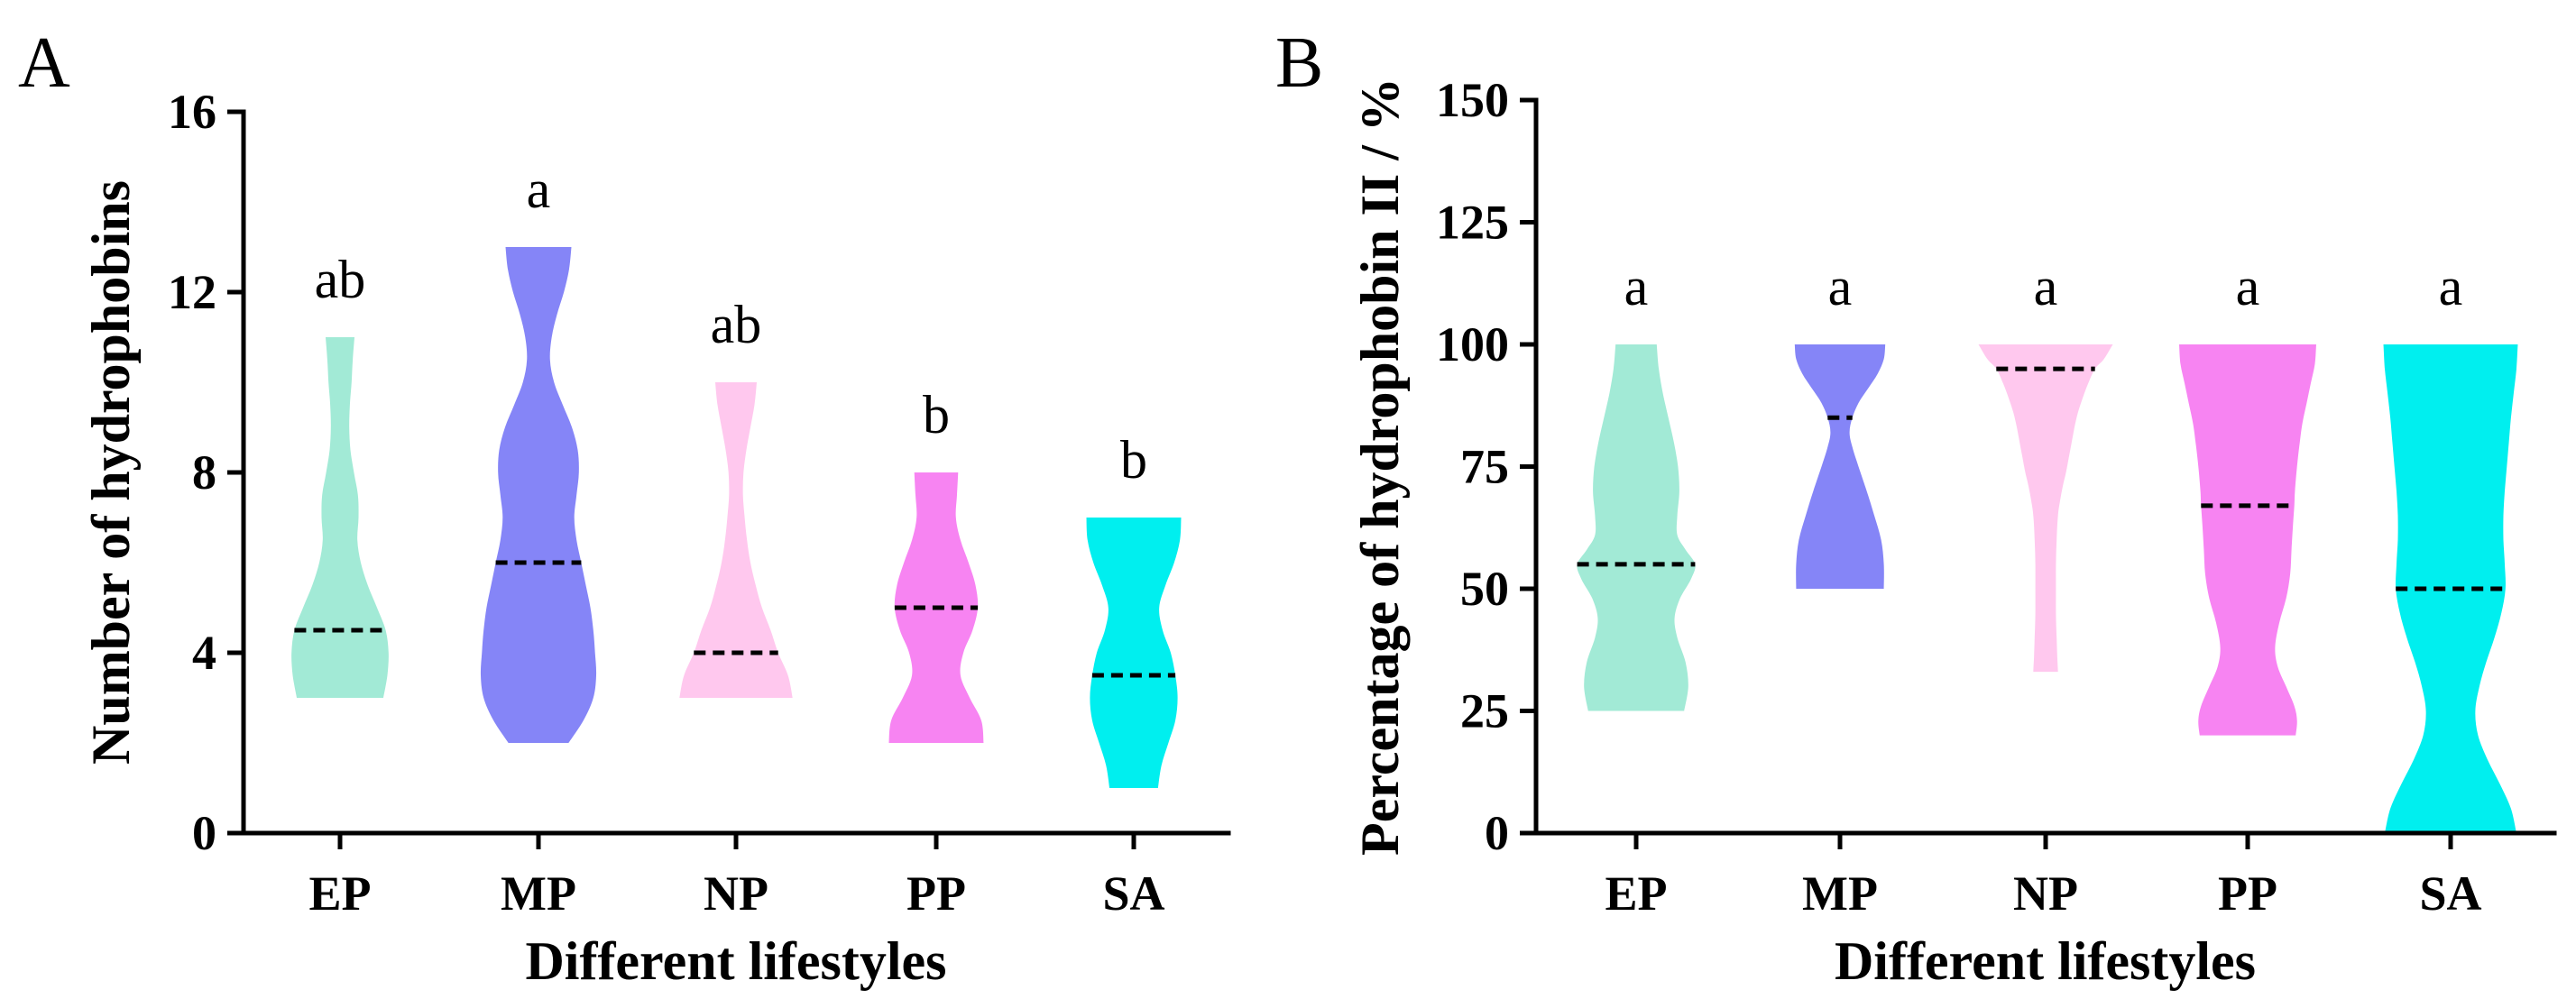 The image size is (2576, 1008). Describe the element at coordinates (736, 894) in the screenshot. I see `x-tick-label-np-a: NP` at that location.